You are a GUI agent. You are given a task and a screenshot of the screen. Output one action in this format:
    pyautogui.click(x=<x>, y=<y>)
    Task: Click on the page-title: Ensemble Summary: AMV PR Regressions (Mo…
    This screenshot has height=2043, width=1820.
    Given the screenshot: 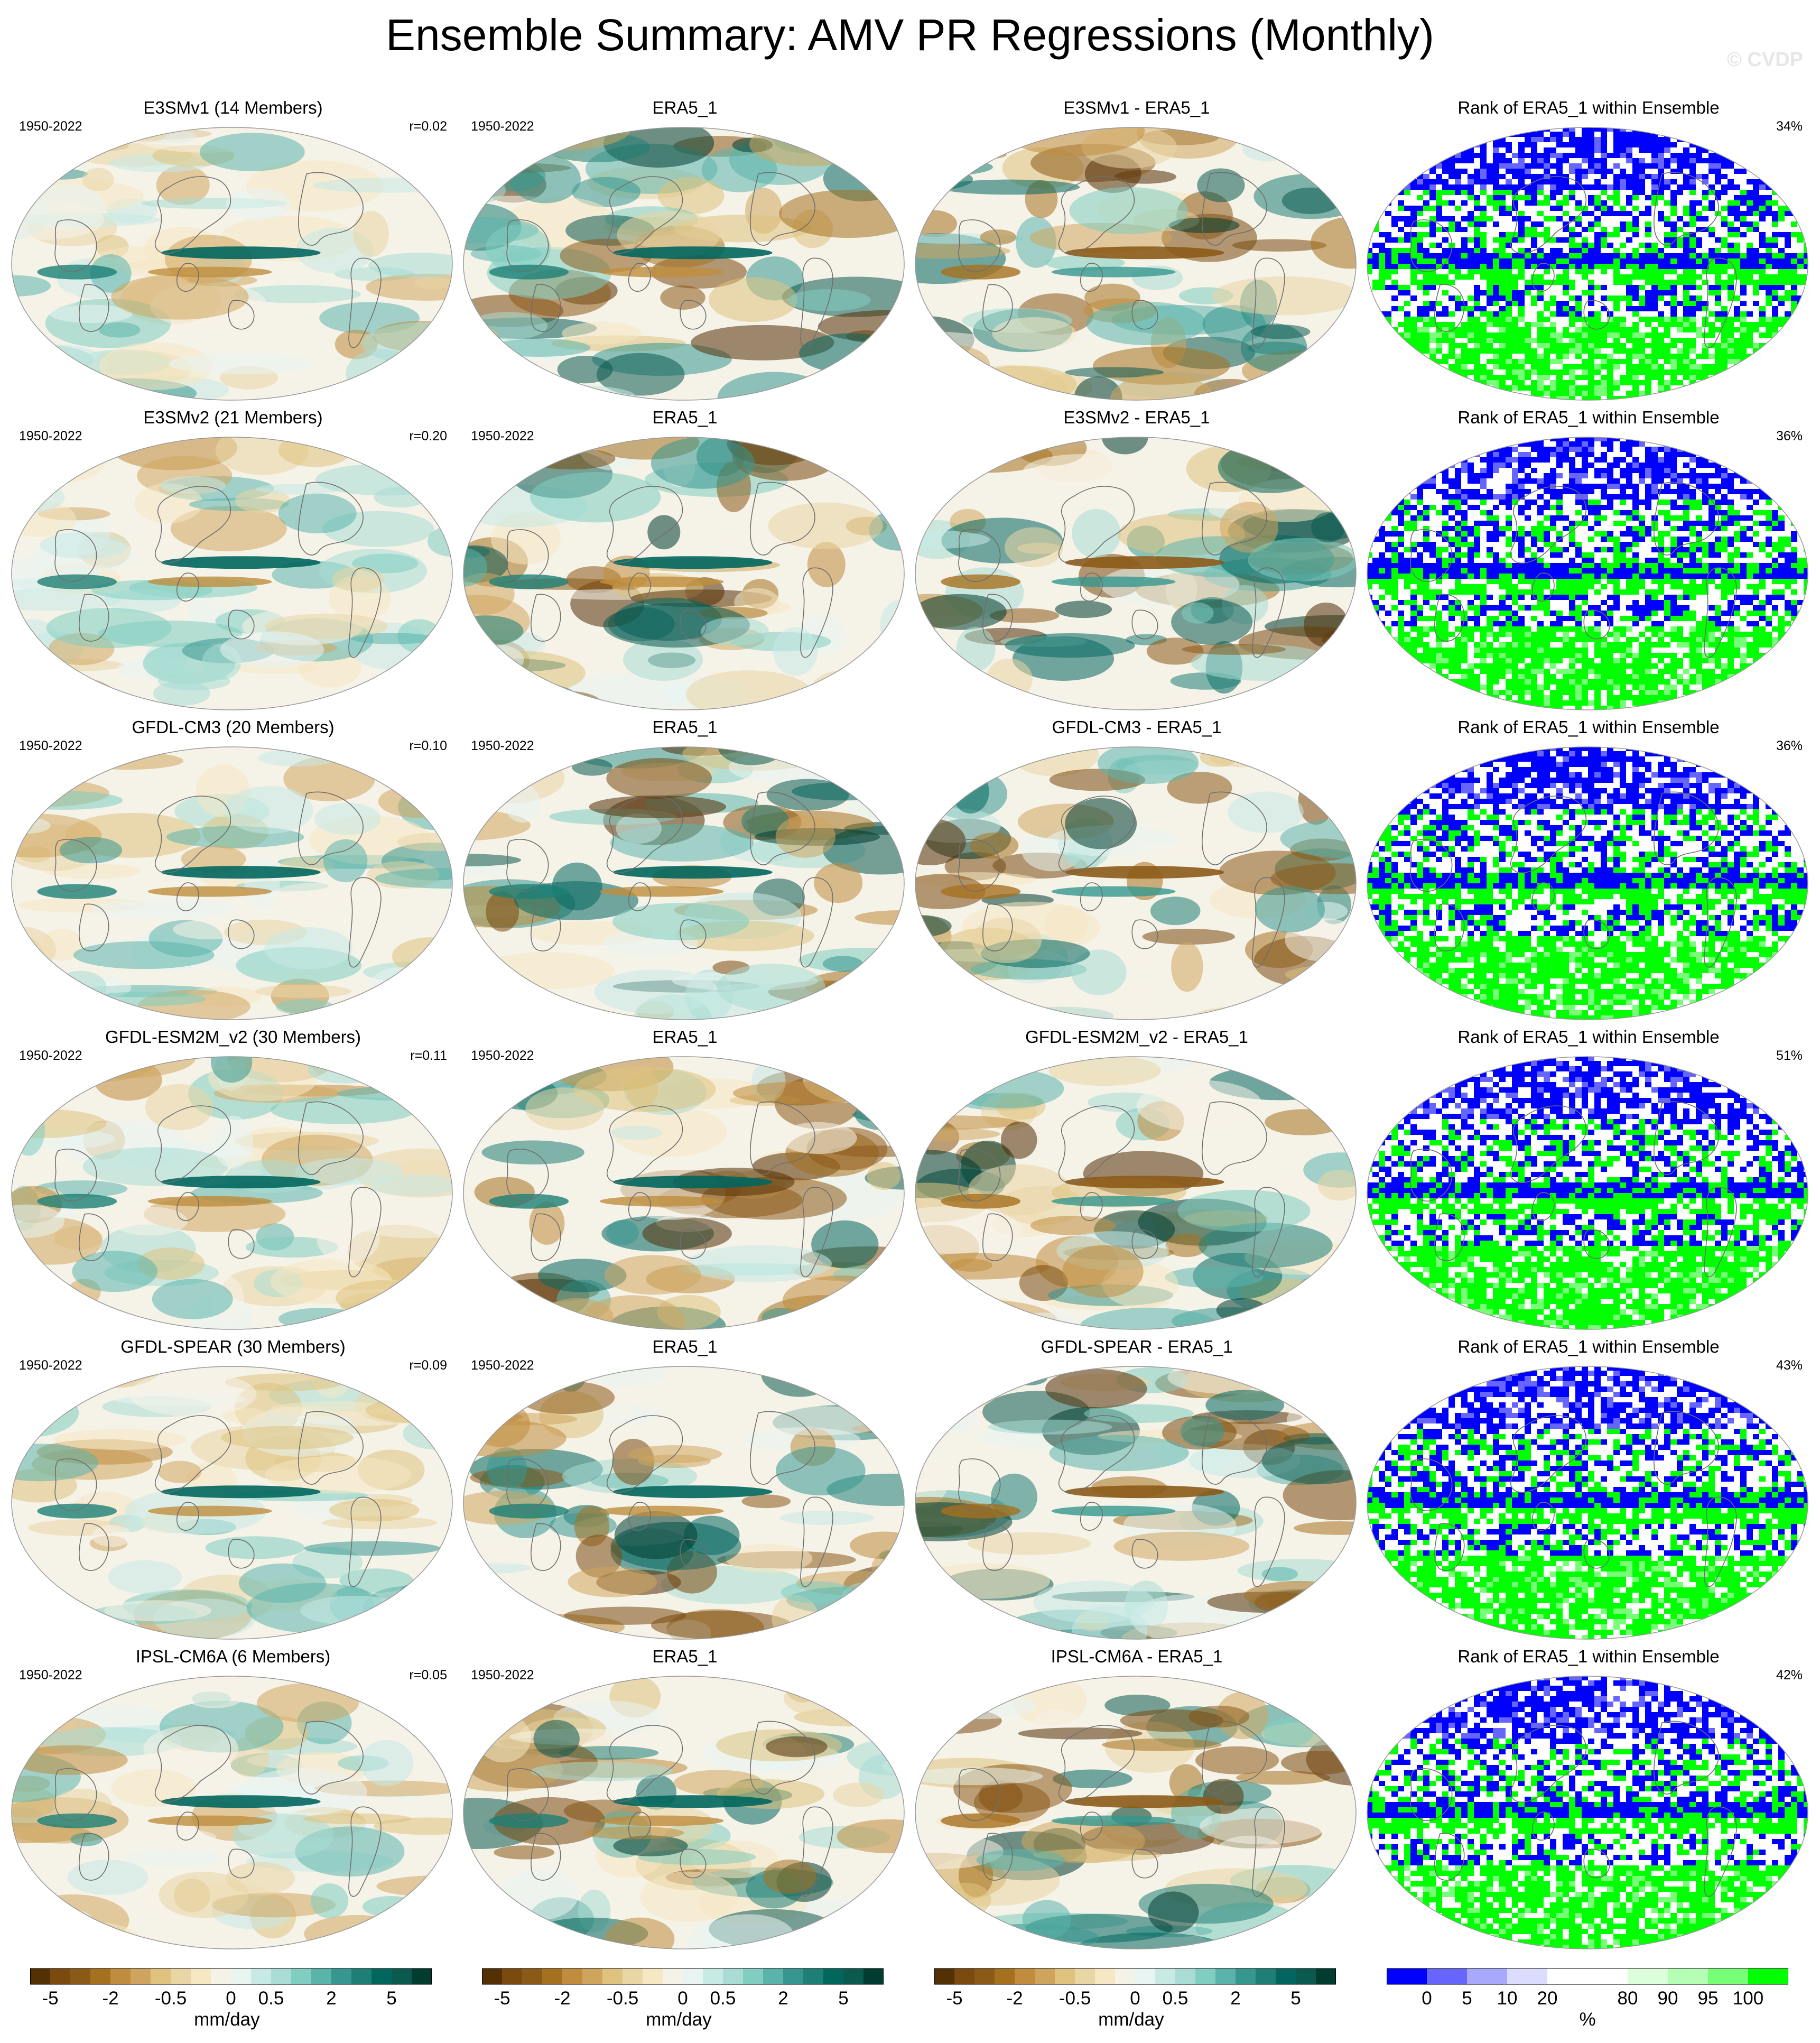 What is the action you would take?
    pyautogui.click(x=910, y=35)
    